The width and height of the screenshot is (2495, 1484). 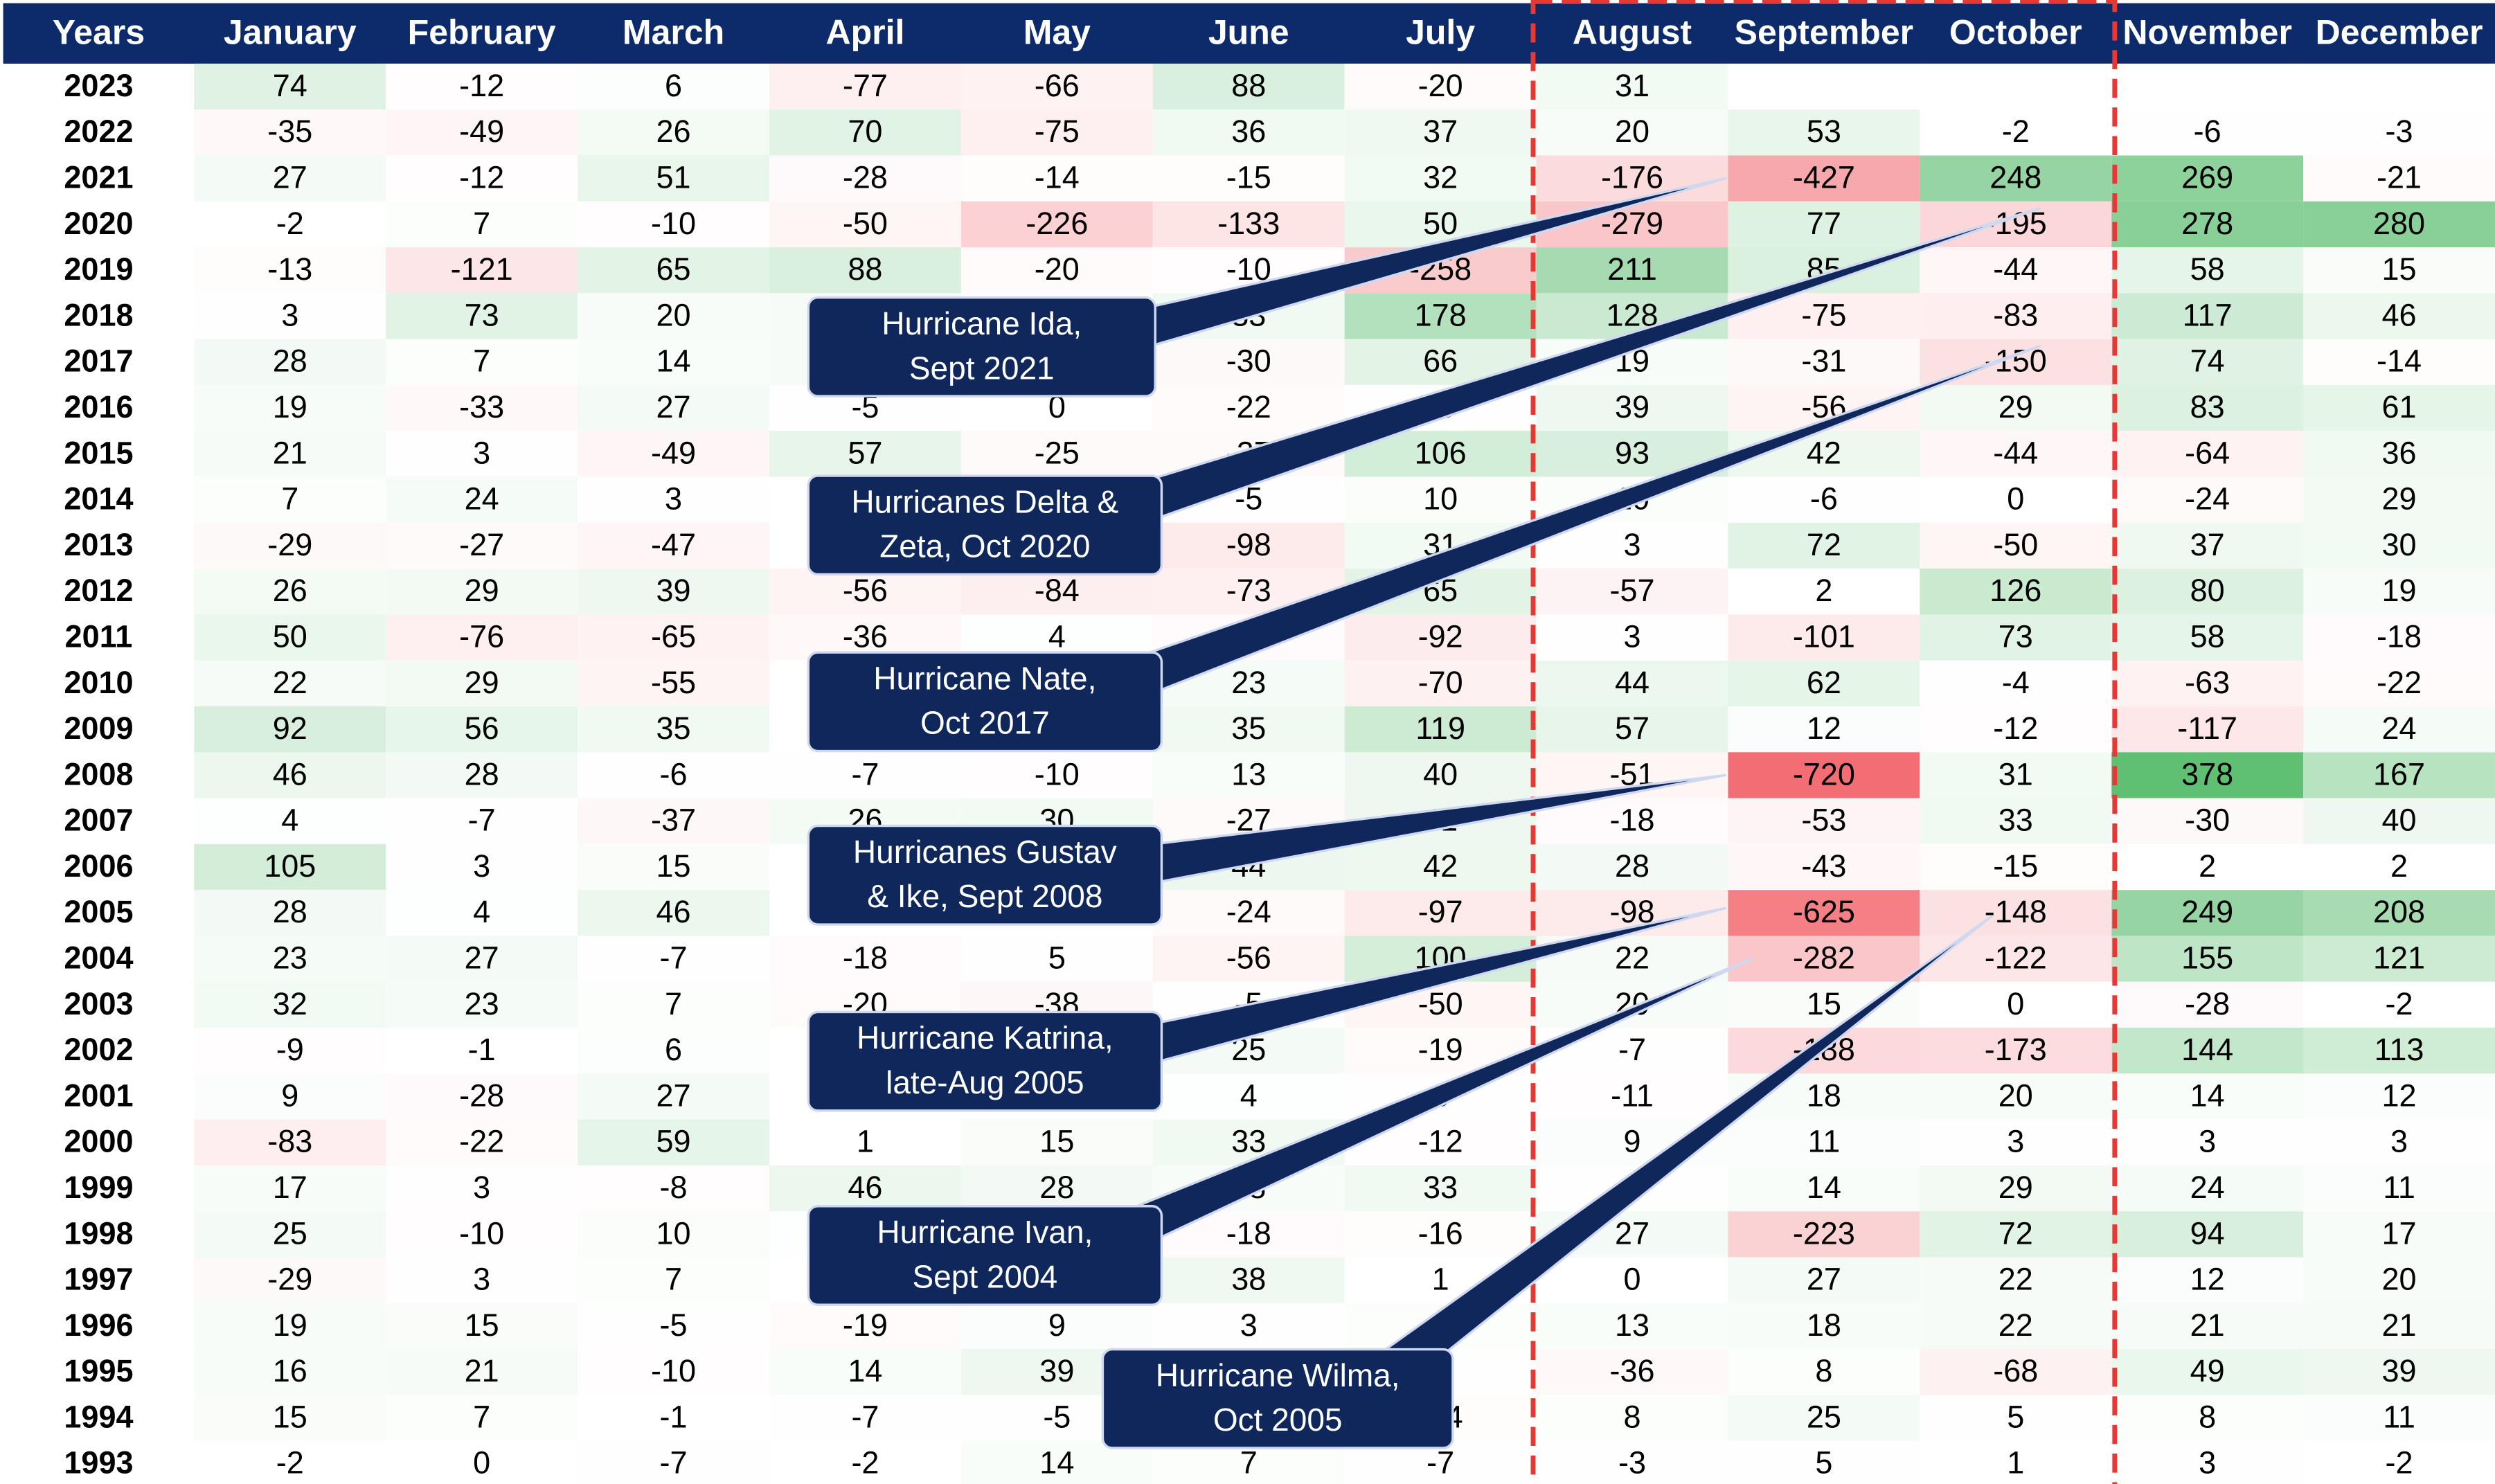 I want to click on heatmap-cell-2017-february, so click(x=482, y=362).